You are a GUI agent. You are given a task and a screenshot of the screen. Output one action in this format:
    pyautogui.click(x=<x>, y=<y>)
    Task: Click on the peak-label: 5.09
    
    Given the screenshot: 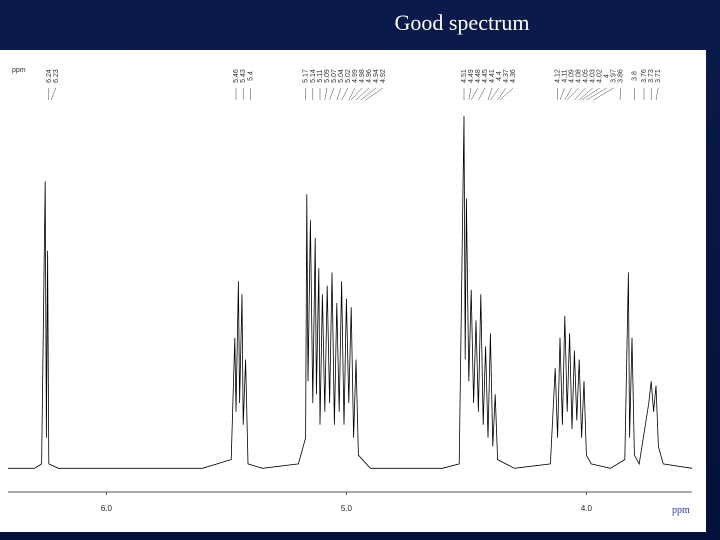 What is the action you would take?
    pyautogui.click(x=327, y=76)
    